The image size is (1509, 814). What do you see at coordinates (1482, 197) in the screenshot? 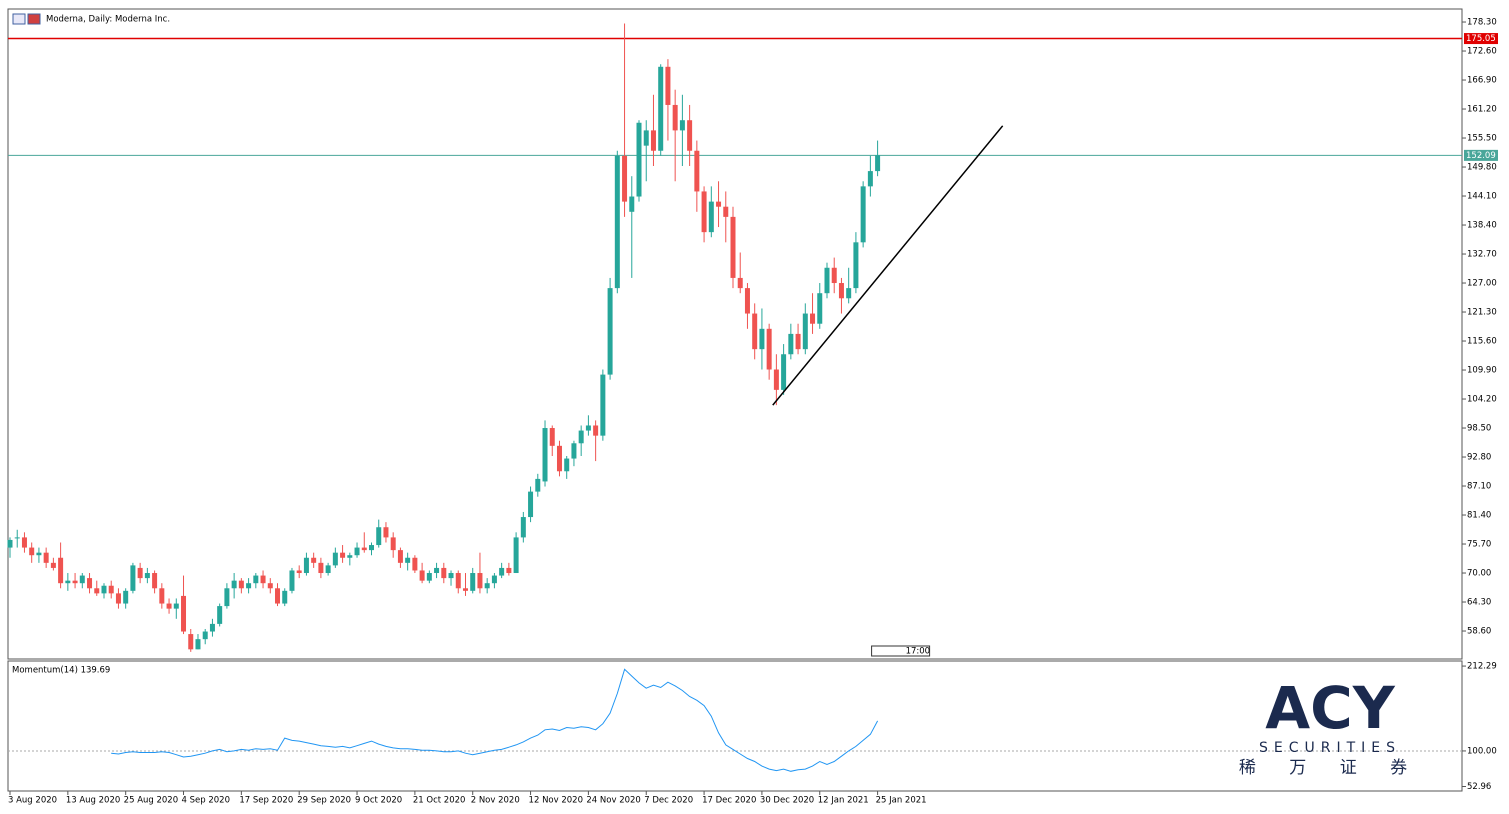
I see `y-tick-label: 144.10` at bounding box center [1482, 197].